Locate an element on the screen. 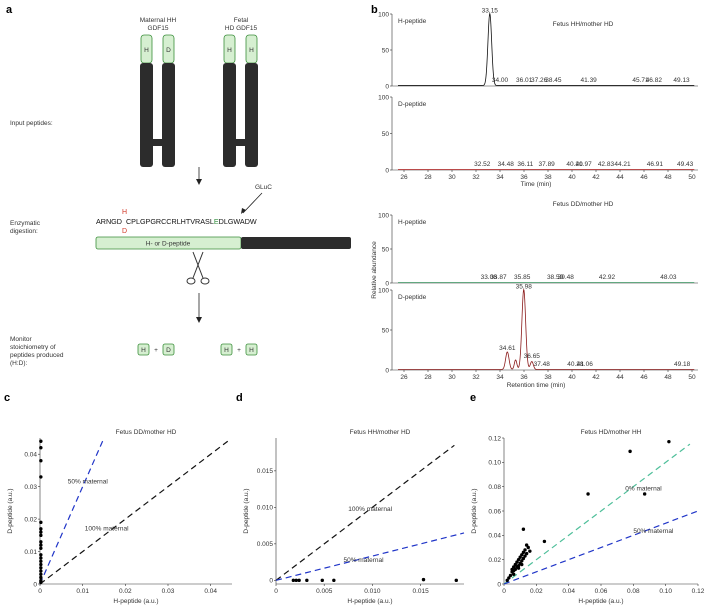  chromatogram-xlabel-top: Time (min) is located at coordinates (536, 184).